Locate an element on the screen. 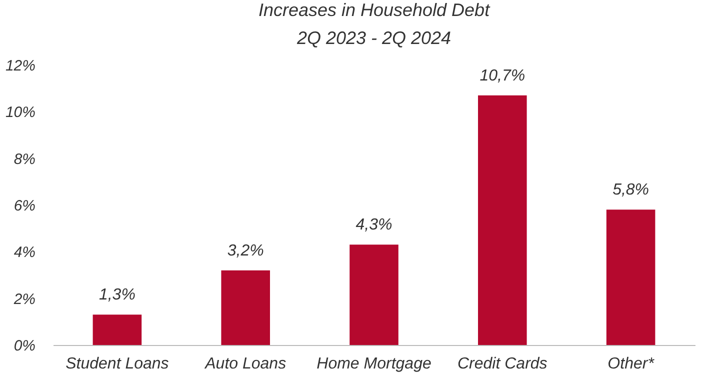  y-tick-label: 6% is located at coordinates (25, 206).